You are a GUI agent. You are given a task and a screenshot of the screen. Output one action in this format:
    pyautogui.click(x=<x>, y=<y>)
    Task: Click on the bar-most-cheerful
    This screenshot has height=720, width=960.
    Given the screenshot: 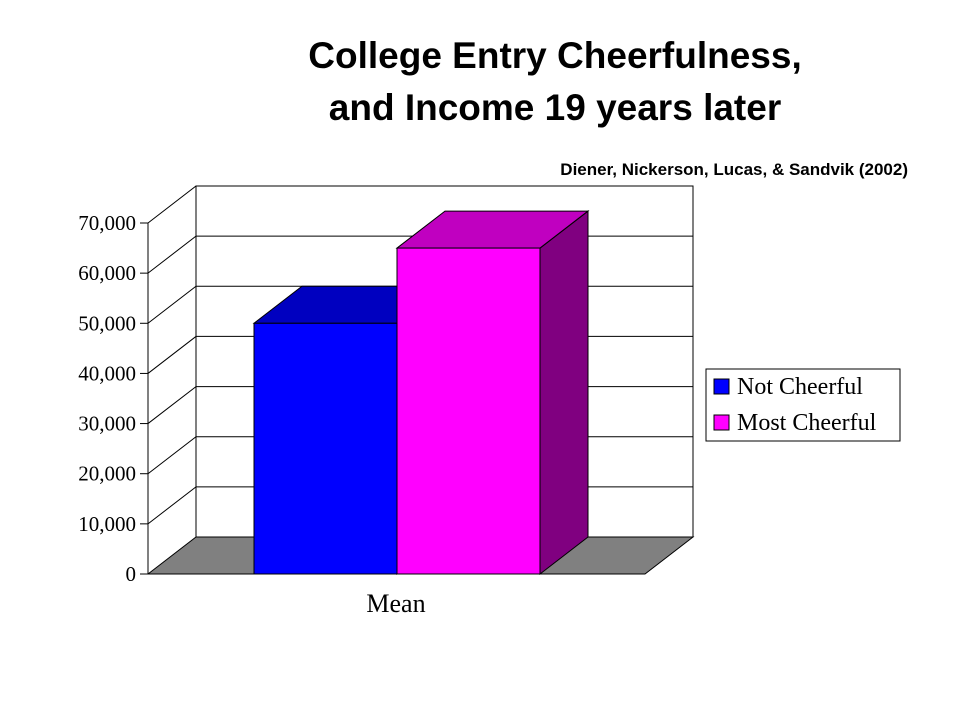 What is the action you would take?
    pyautogui.click(x=468, y=411)
    